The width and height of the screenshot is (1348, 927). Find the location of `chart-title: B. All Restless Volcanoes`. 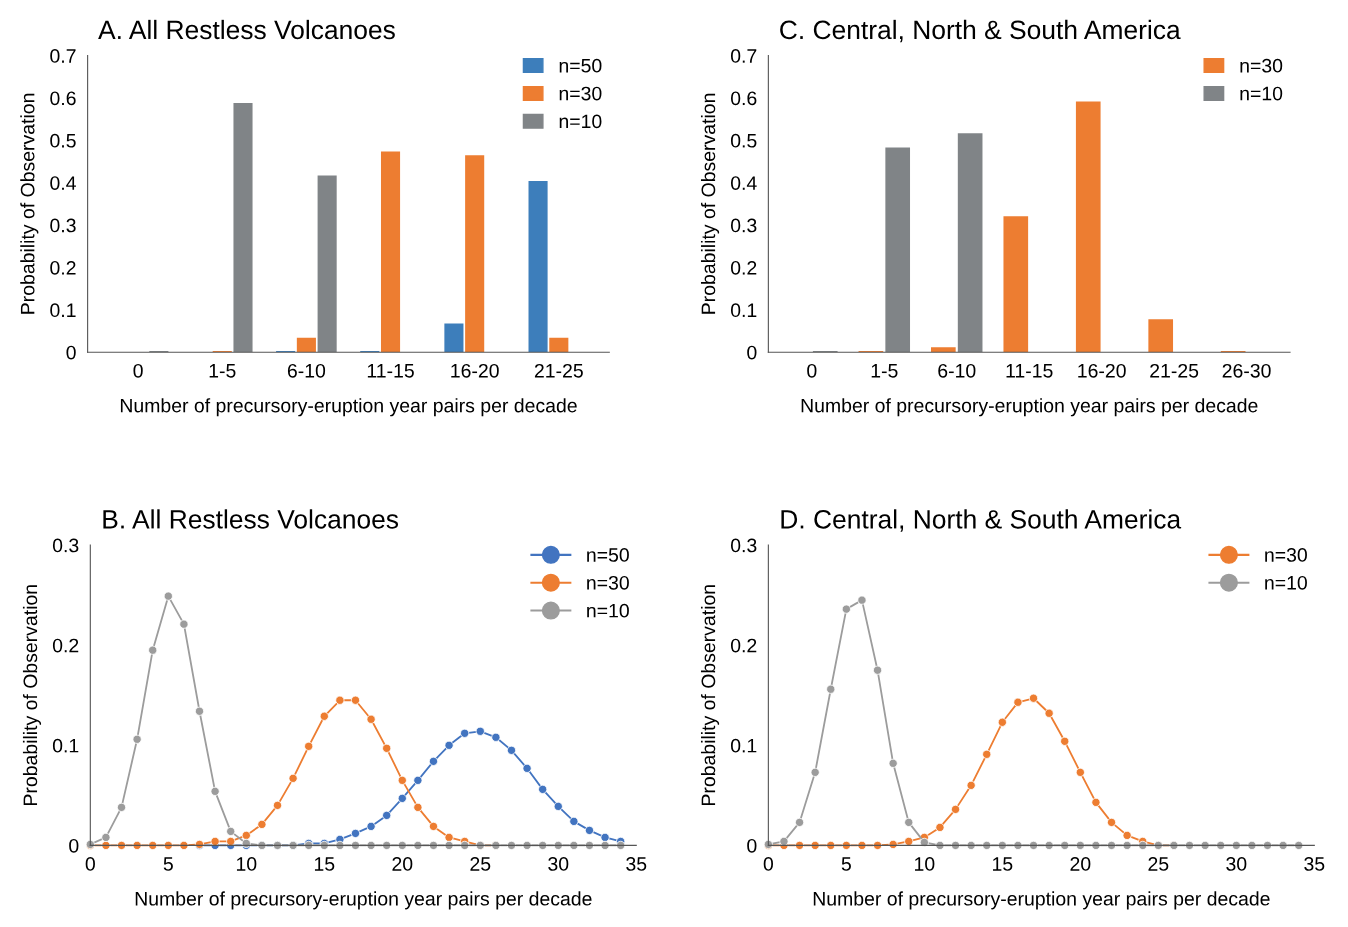

chart-title: B. All Restless Volcanoes is located at coordinates (251, 519).